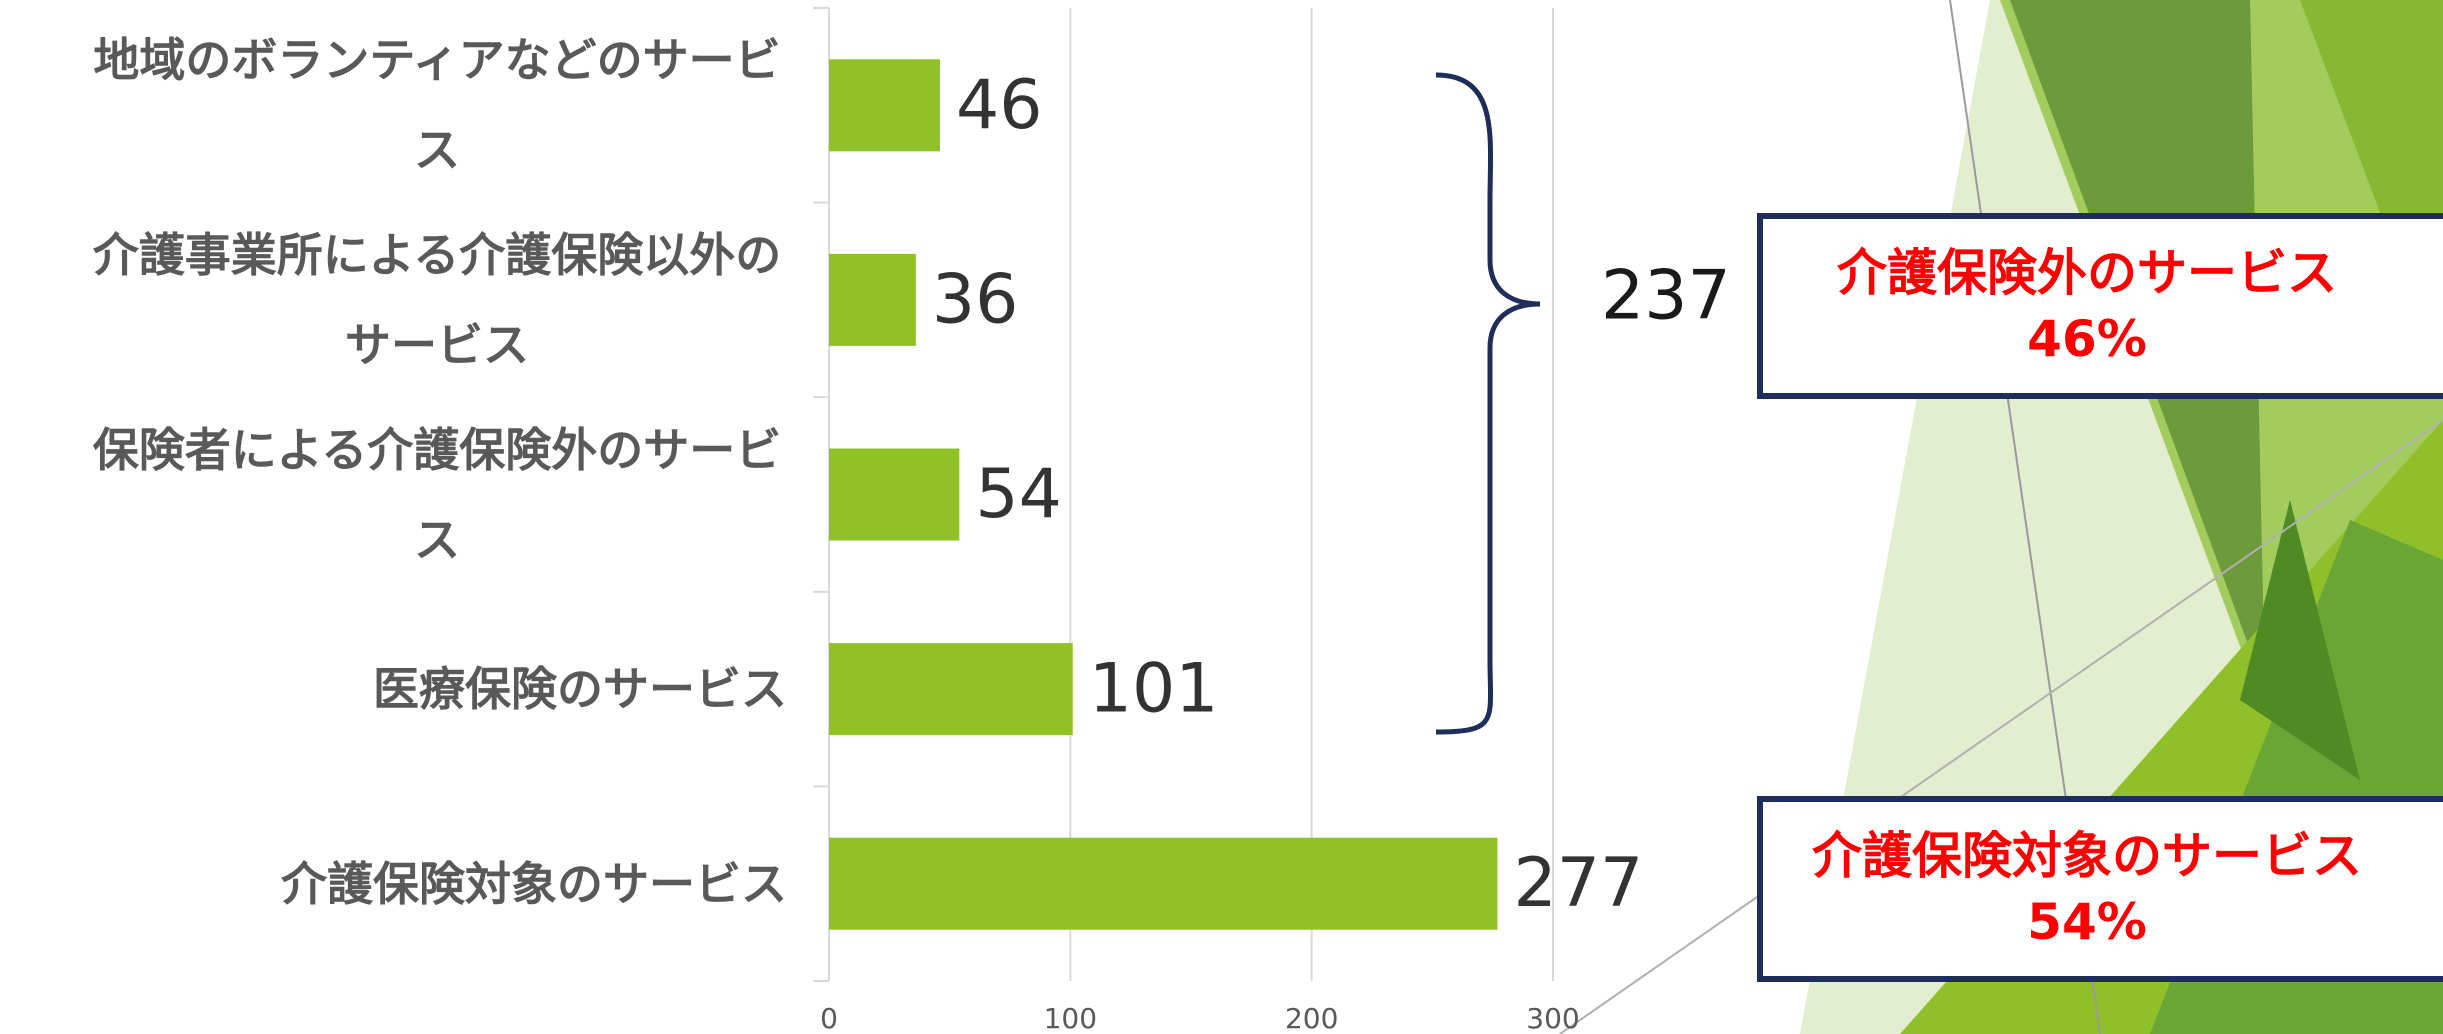  What do you see at coordinates (437, 105) in the screenshot?
I see `category-label: 地域のボランティアなどのサービス` at bounding box center [437, 105].